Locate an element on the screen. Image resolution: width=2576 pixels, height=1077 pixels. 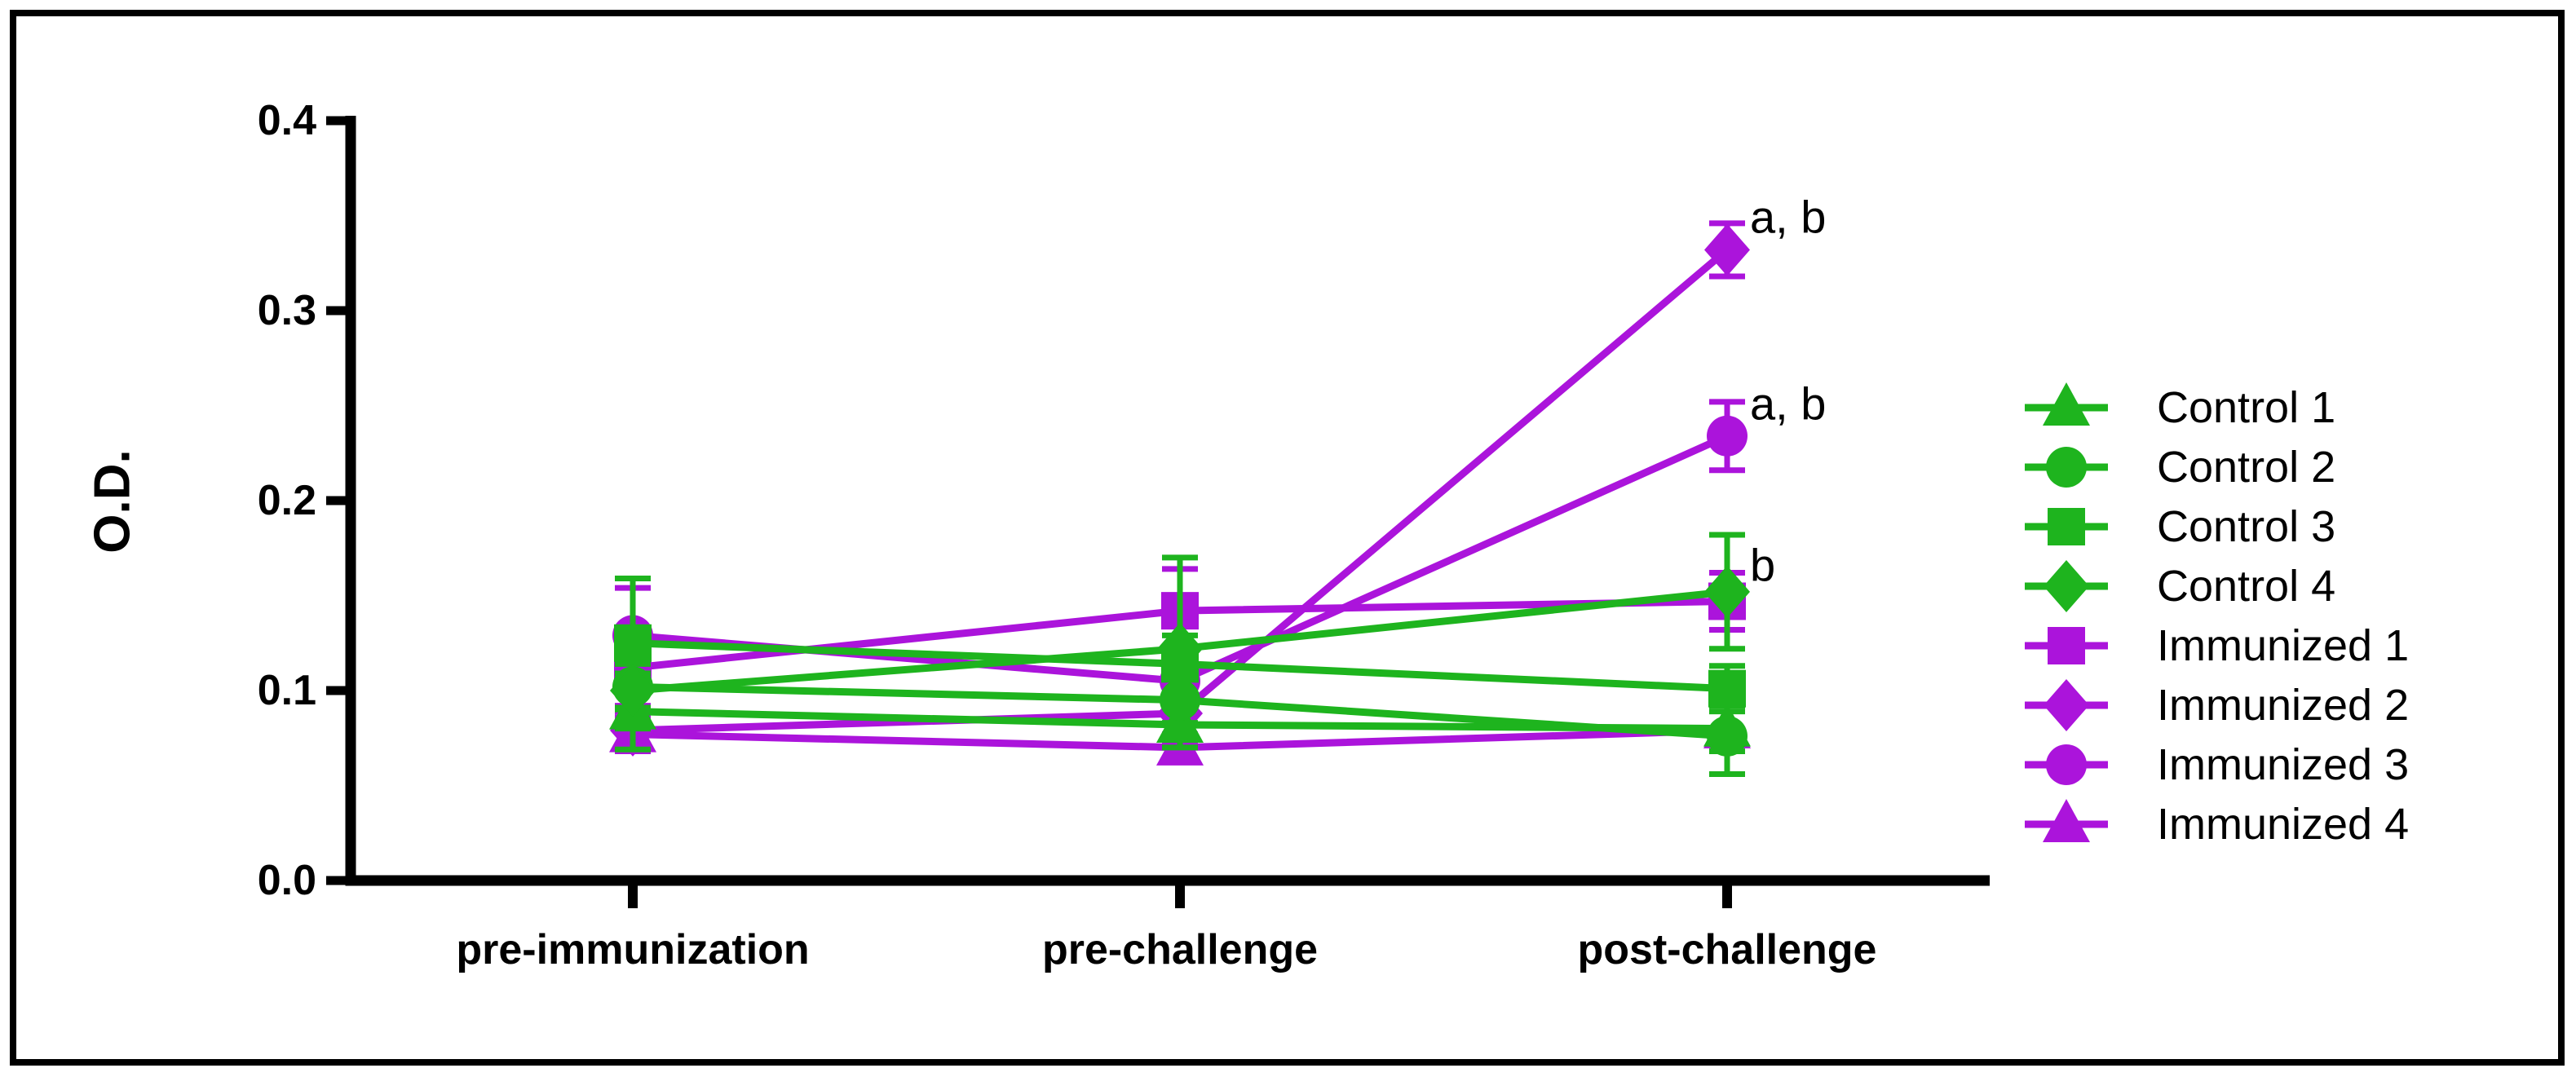
legend-label: Control 3 is located at coordinates (2246, 526).